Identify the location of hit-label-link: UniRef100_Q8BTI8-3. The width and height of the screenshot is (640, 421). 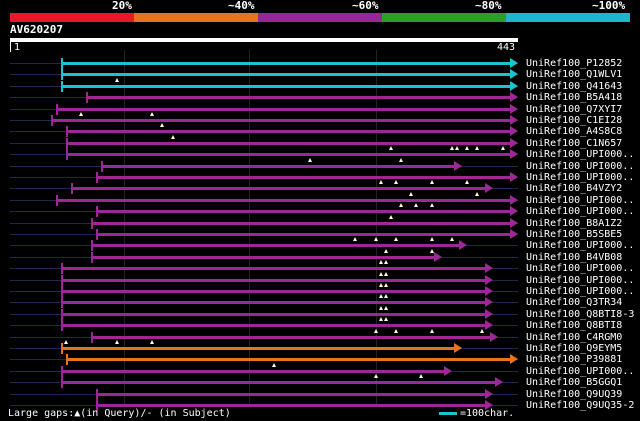
(580, 314).